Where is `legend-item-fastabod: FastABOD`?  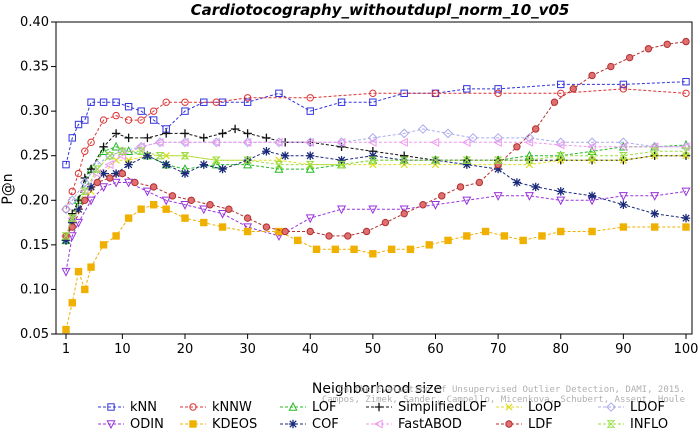 legend-item-fastabod: FastABOD is located at coordinates (414, 424).